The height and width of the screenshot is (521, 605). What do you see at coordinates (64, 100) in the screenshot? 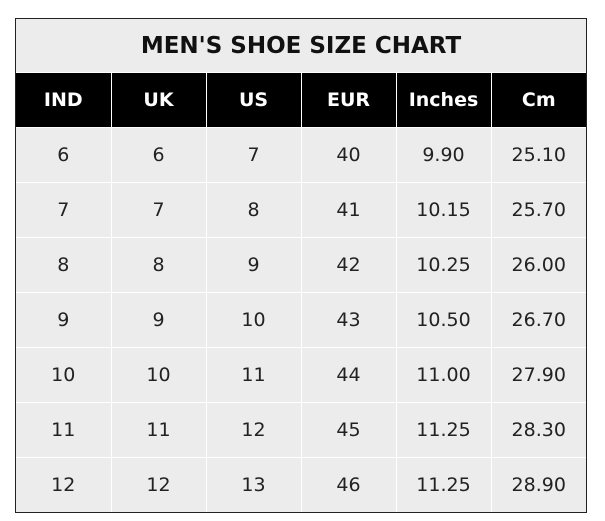
I see `header-ind: IND` at bounding box center [64, 100].